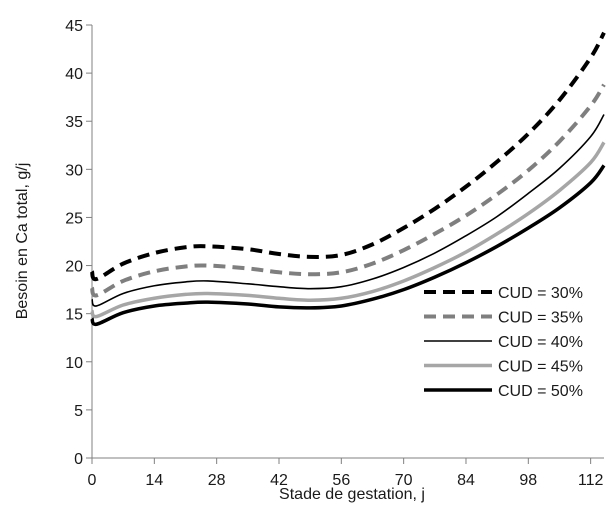 The width and height of the screenshot is (614, 505). I want to click on legend-label: CUD = 35%, so click(540, 318).